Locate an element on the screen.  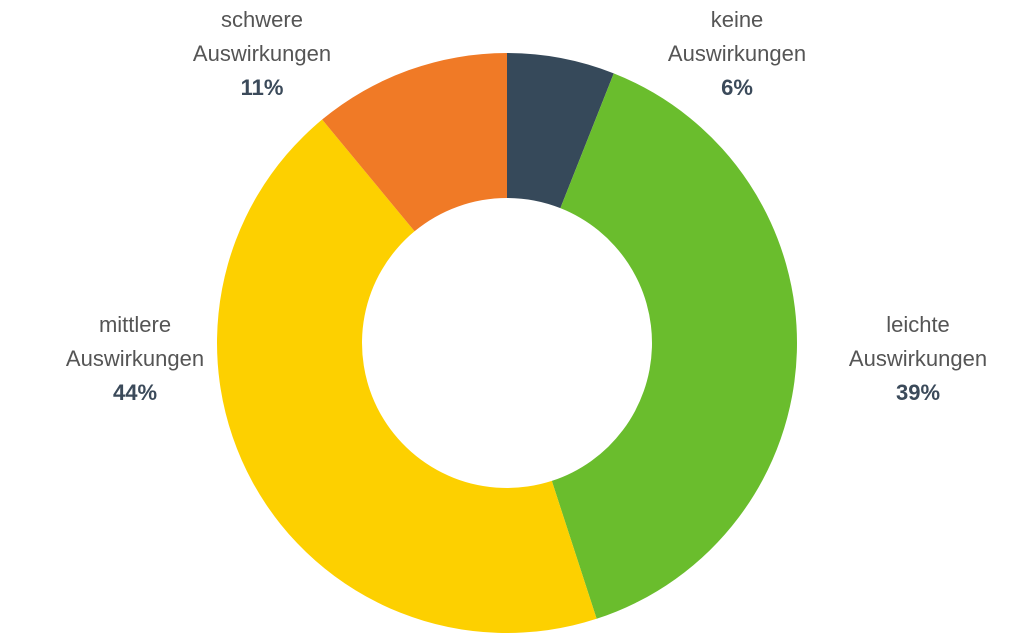
value-label: 6% is located at coordinates (737, 87).